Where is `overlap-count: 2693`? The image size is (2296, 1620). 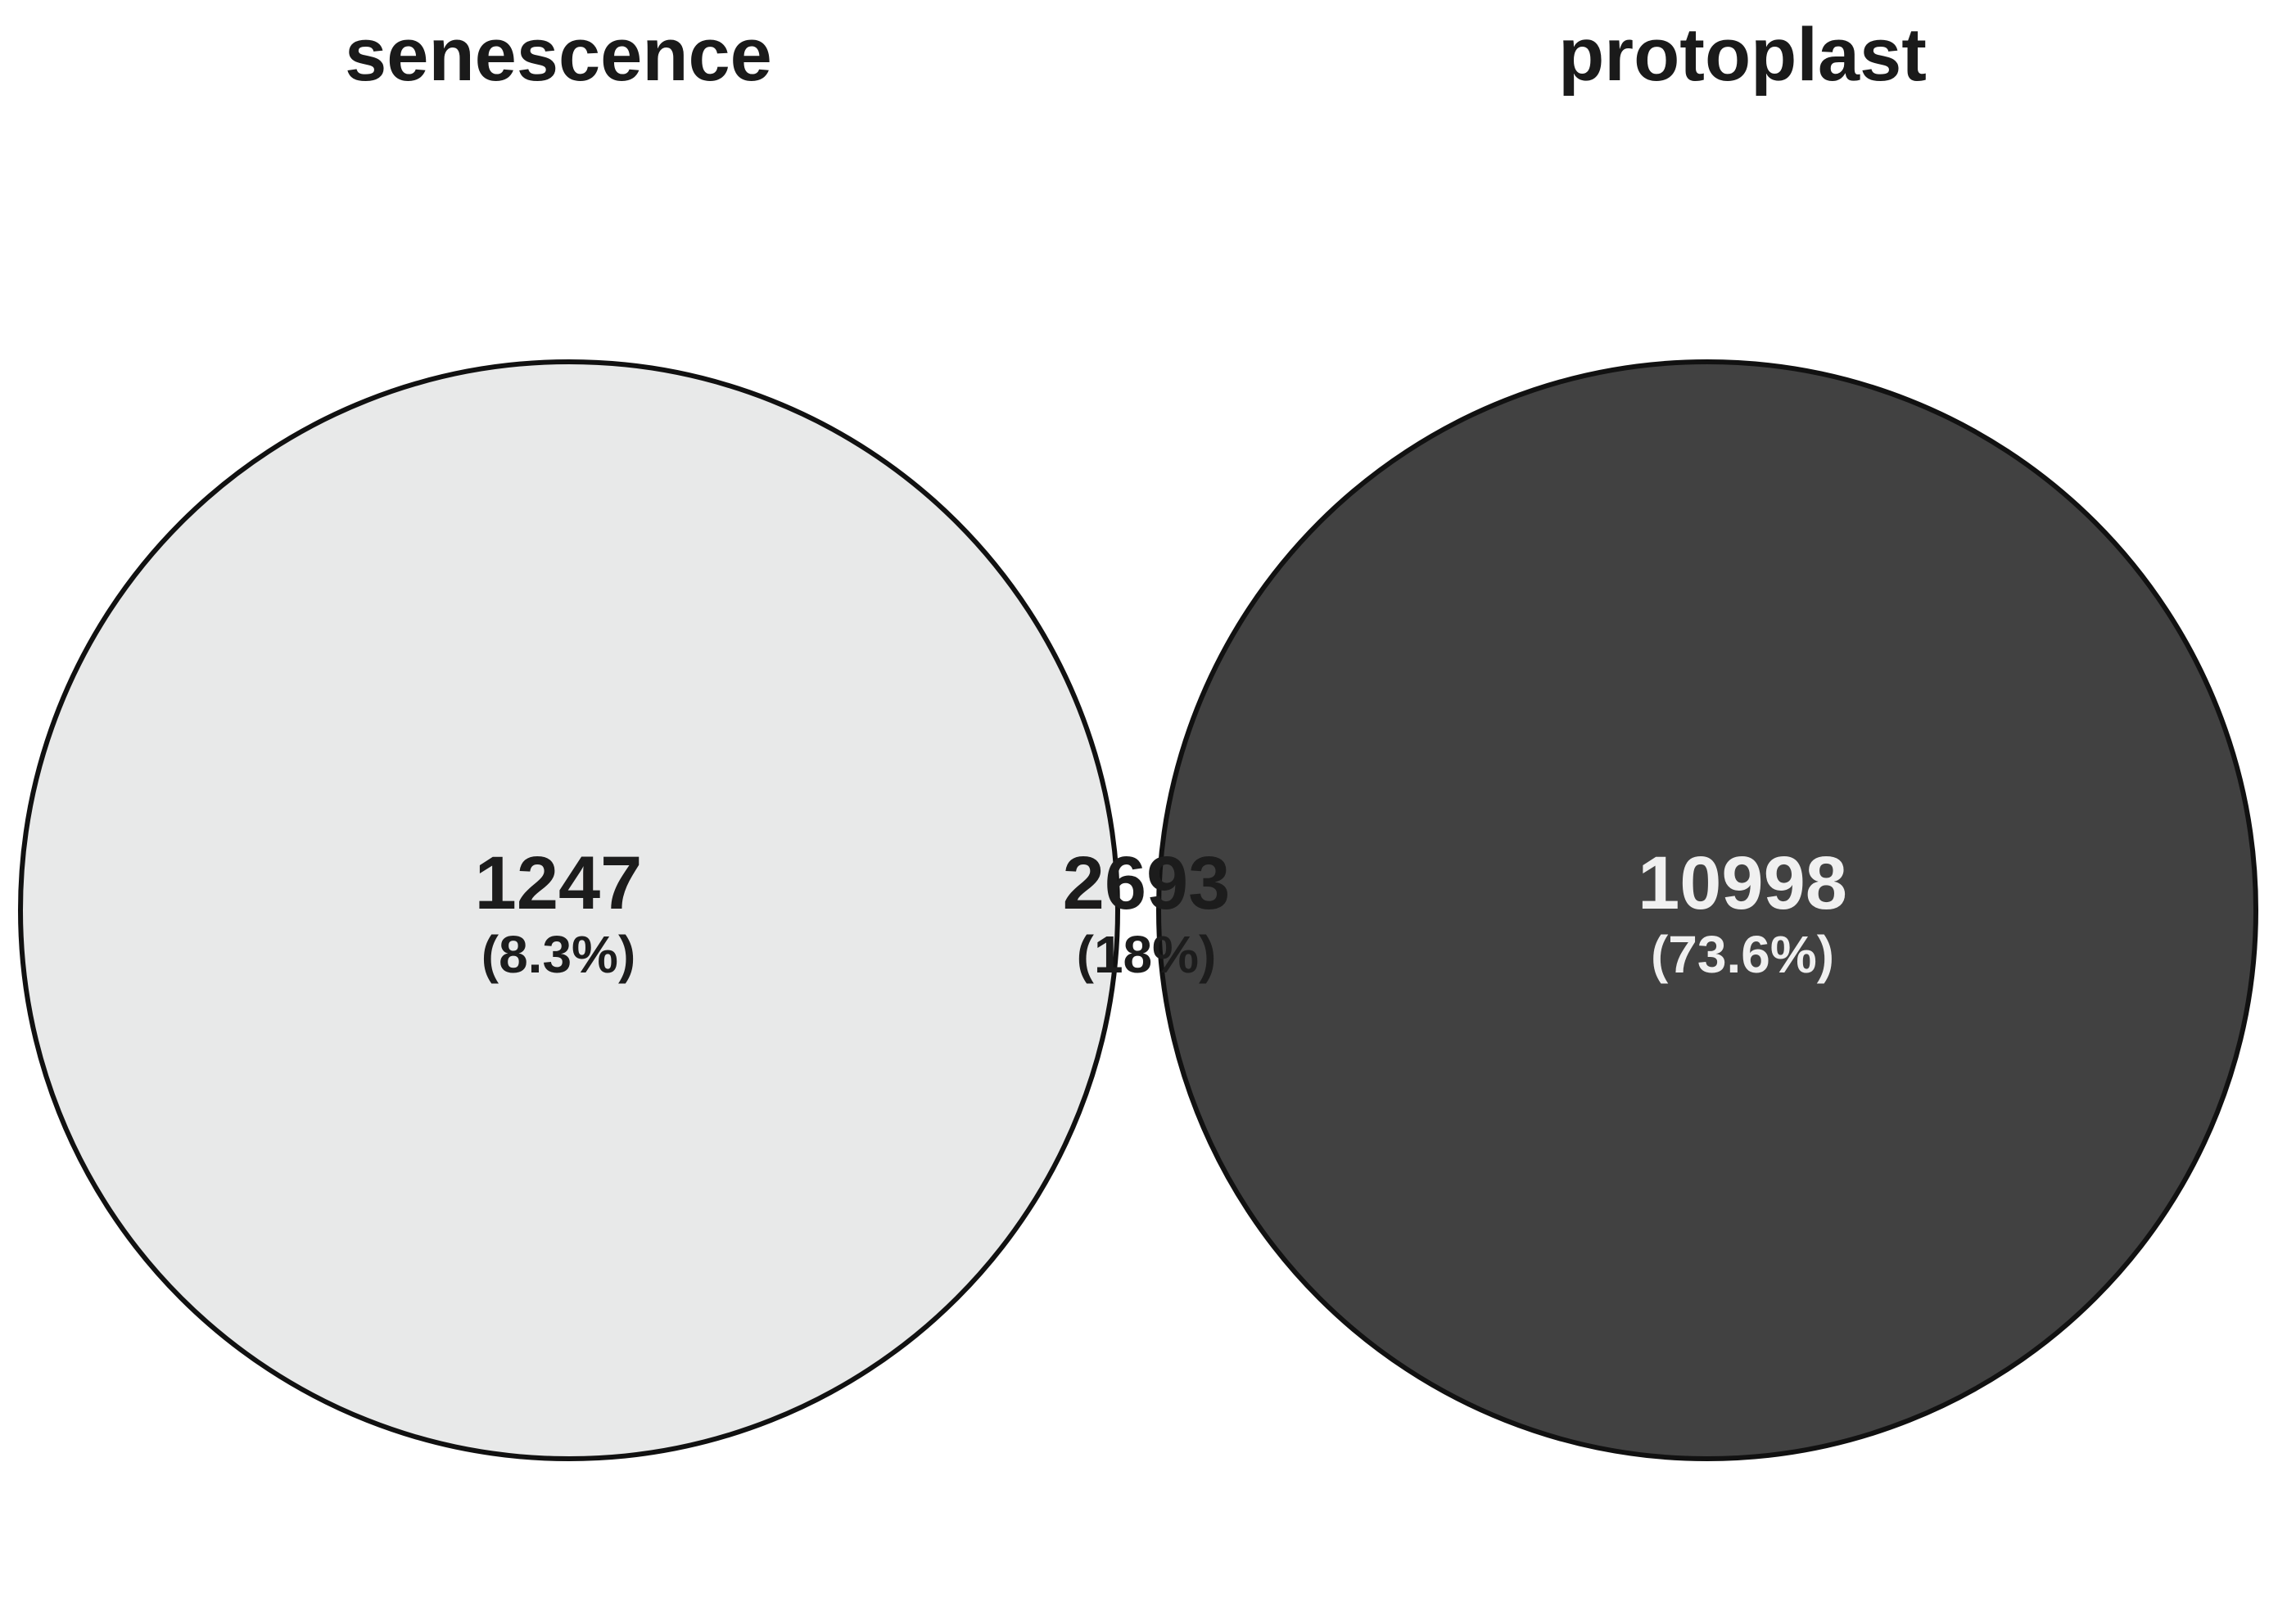
overlap-count: 2693 is located at coordinates (1147, 884).